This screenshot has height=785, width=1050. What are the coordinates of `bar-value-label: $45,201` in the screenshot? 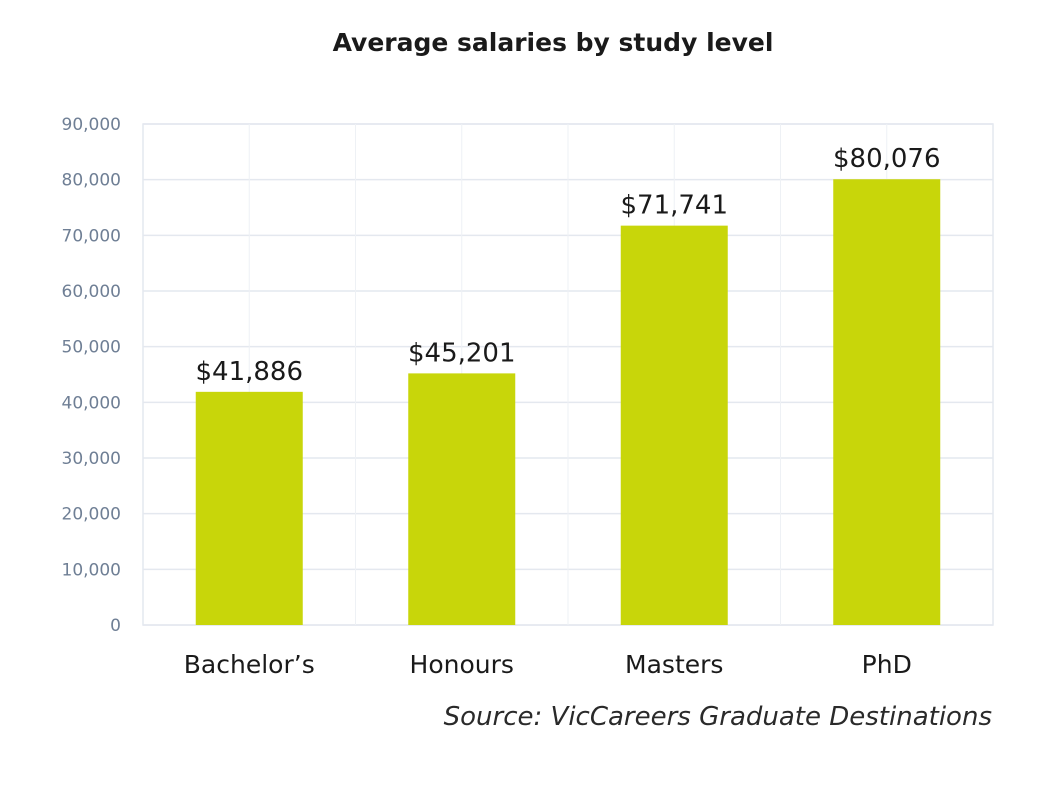 It's located at (462, 353).